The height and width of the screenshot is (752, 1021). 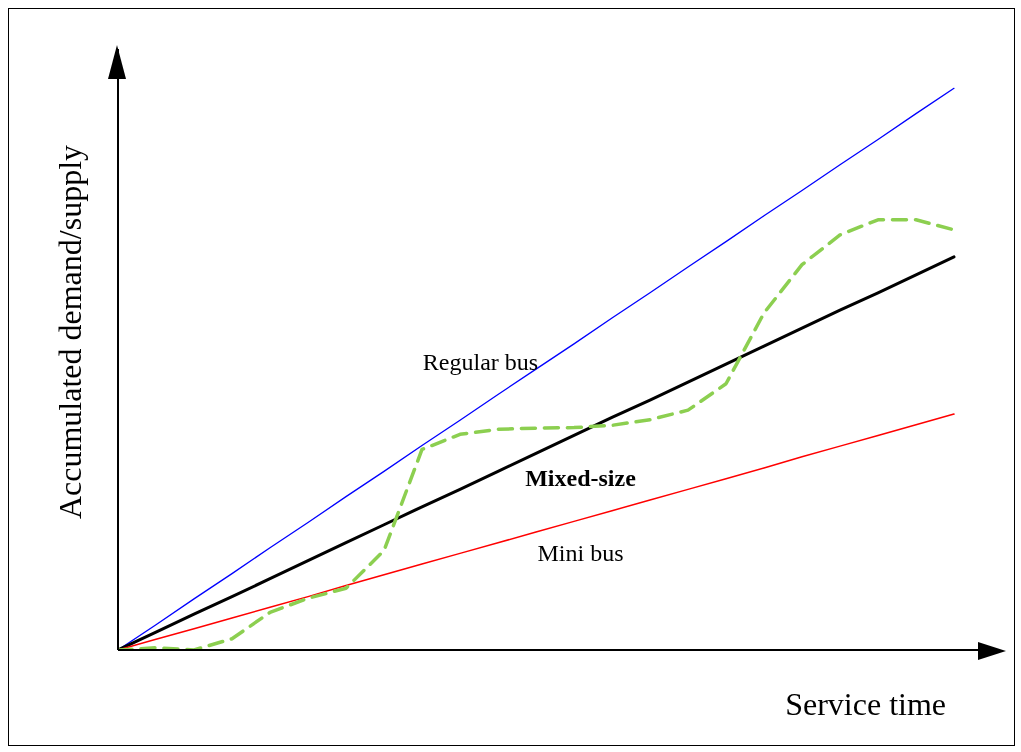 I want to click on y-axis-title: Accumulated demand/supply, so click(x=70, y=332).